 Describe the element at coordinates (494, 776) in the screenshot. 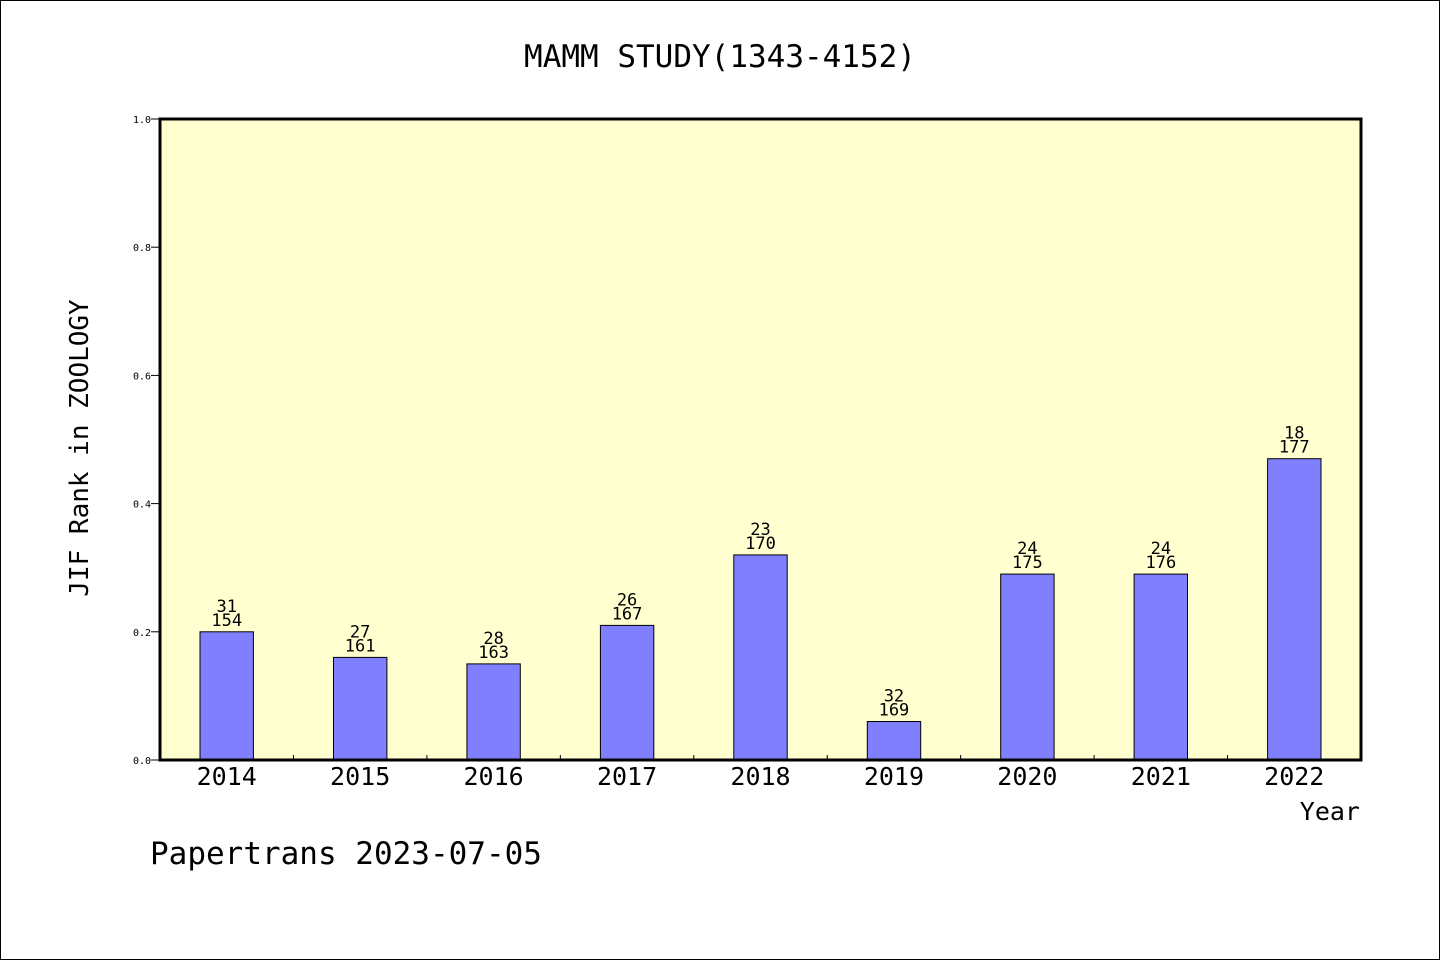

I see `x-tick-label: 2016` at that location.